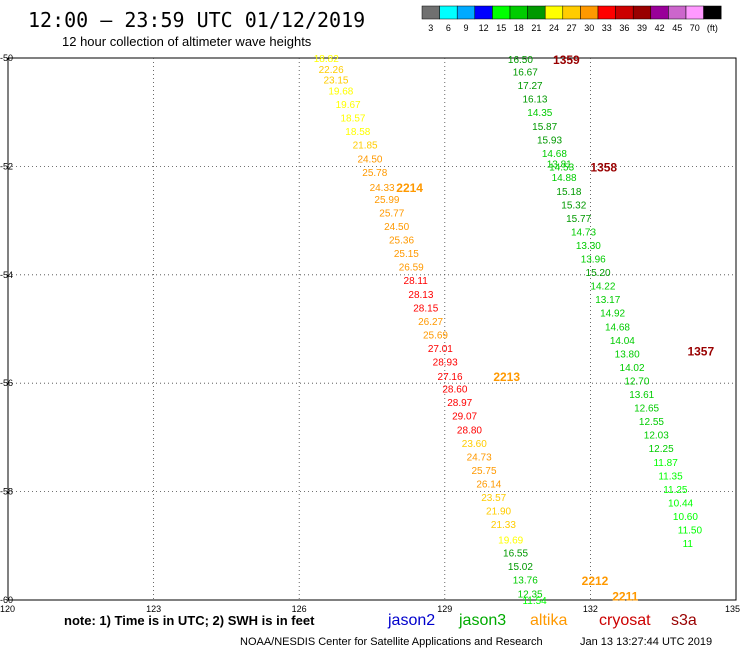 The height and width of the screenshot is (650, 740). What do you see at coordinates (525, 580) in the screenshot?
I see `wave-height-label: 13.76` at bounding box center [525, 580].